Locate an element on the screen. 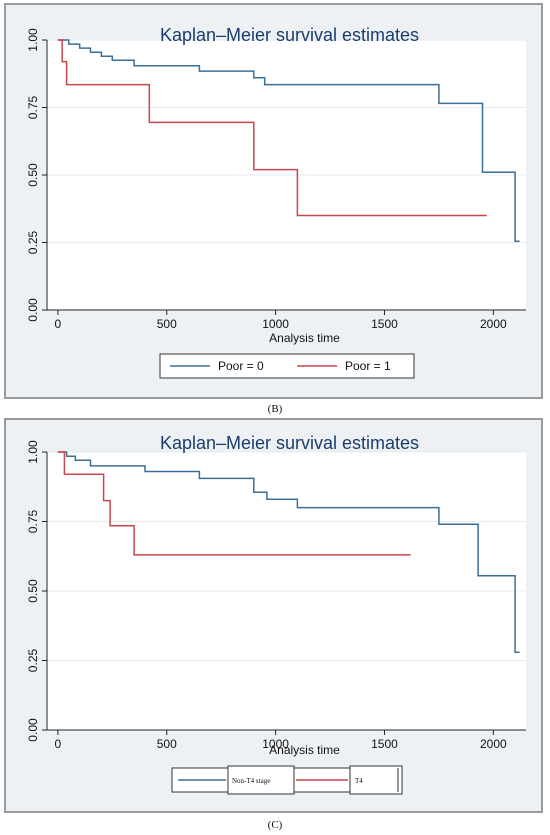 This screenshot has height=835, width=550. figure-caption: (C) is located at coordinates (275, 825).